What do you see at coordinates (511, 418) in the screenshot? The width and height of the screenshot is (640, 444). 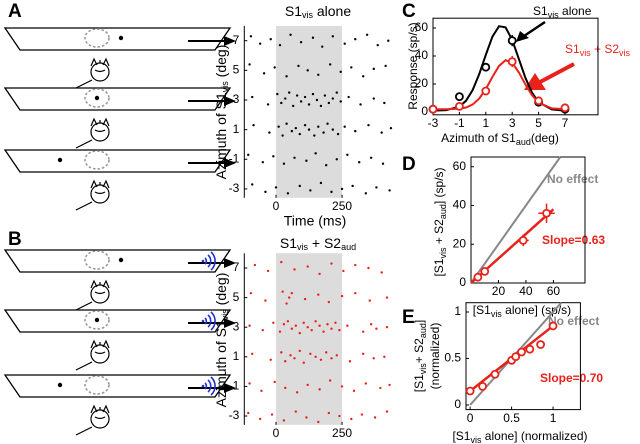 I see `x-tick-label: 0.5` at bounding box center [511, 418].